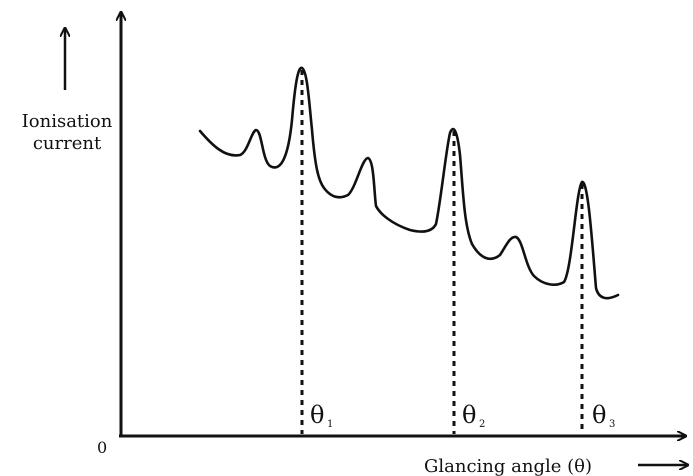  I want to click on origin-label: 0, so click(102, 447).